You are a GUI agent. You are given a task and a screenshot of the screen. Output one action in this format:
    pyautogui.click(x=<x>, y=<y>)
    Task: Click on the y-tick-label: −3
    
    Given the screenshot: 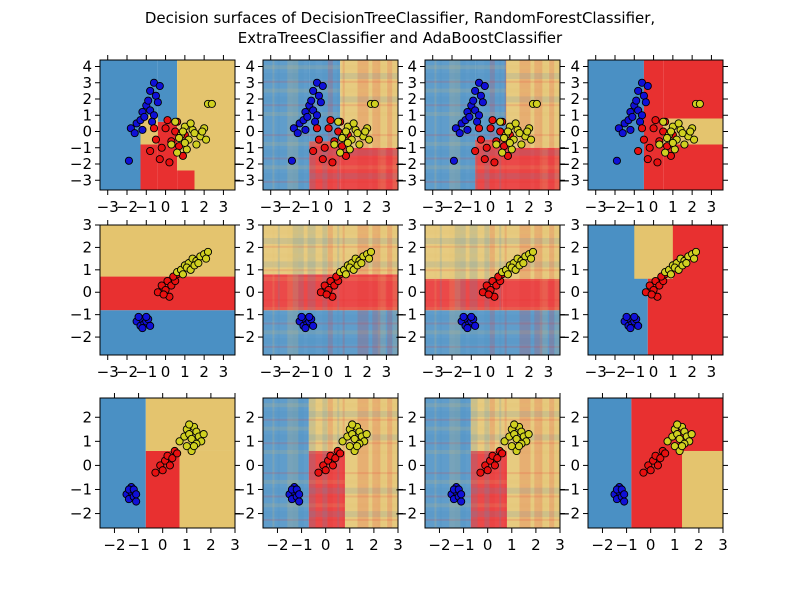 What is the action you would take?
    pyautogui.click(x=81, y=180)
    